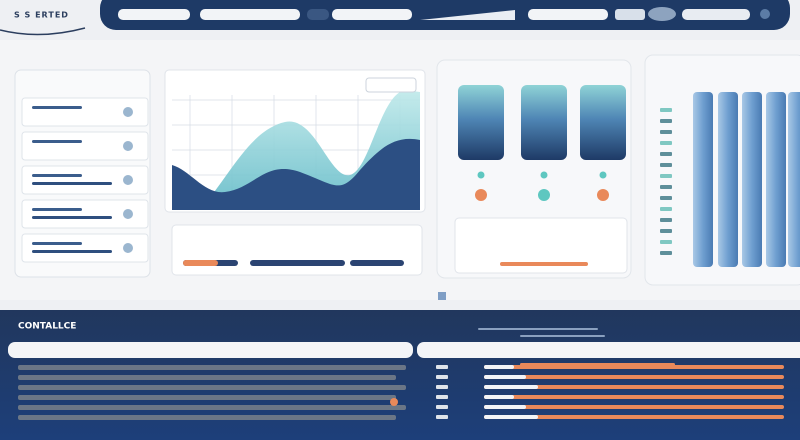  Describe the element at coordinates (630, 14) in the screenshot. I see `nav-dots` at that location.